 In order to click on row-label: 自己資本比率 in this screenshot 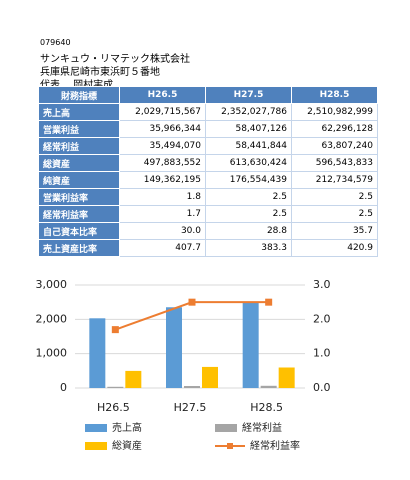, I will do `click(79, 231)`.